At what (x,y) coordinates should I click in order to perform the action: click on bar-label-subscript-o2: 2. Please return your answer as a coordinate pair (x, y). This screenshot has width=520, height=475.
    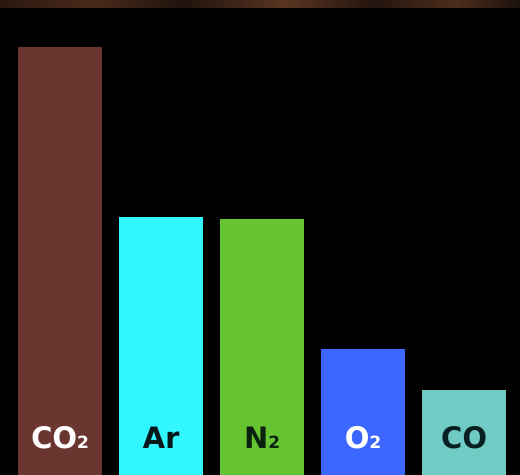
    Looking at the image, I should click on (375, 443).